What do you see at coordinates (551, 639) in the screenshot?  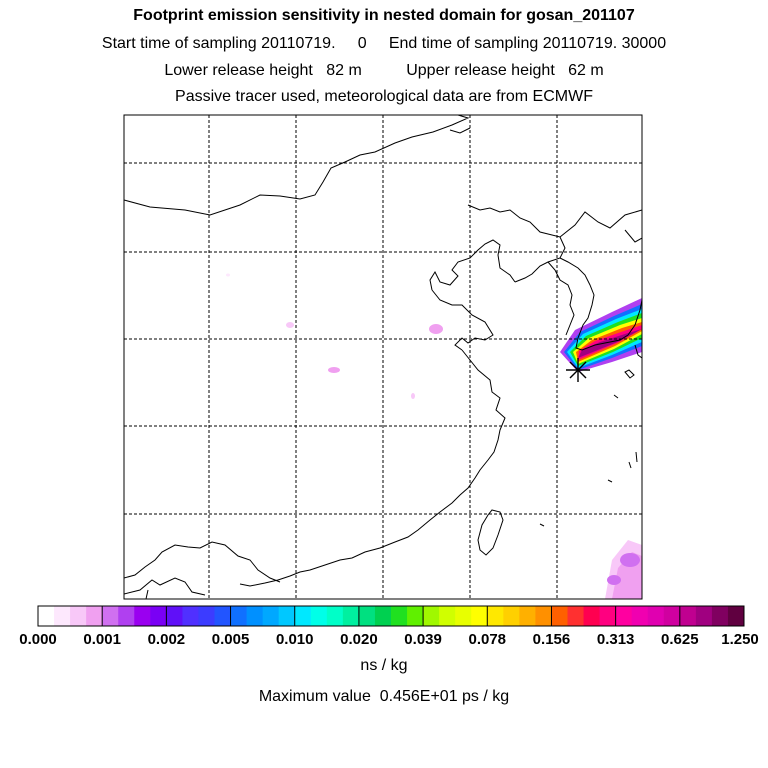 I see `colorbar-tick-label: 0.156` at bounding box center [551, 639].